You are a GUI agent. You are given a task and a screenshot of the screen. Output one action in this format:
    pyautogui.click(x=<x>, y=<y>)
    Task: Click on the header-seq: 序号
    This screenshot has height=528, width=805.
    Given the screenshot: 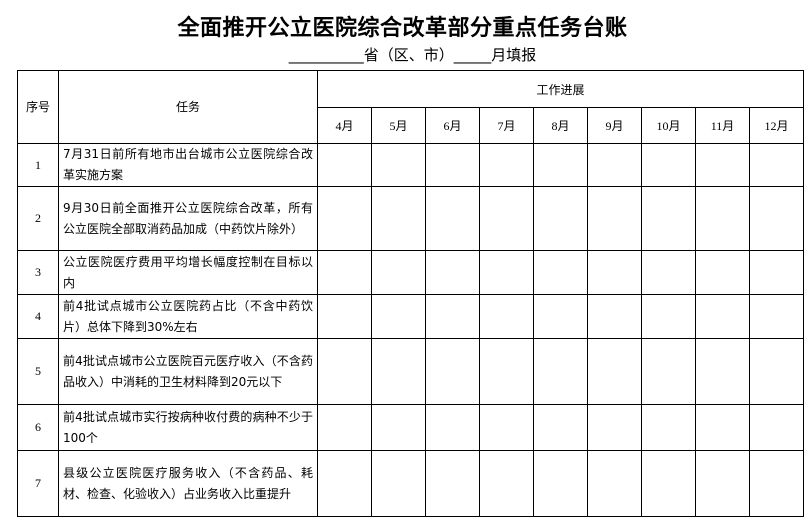 What is the action you would take?
    pyautogui.click(x=38, y=107)
    